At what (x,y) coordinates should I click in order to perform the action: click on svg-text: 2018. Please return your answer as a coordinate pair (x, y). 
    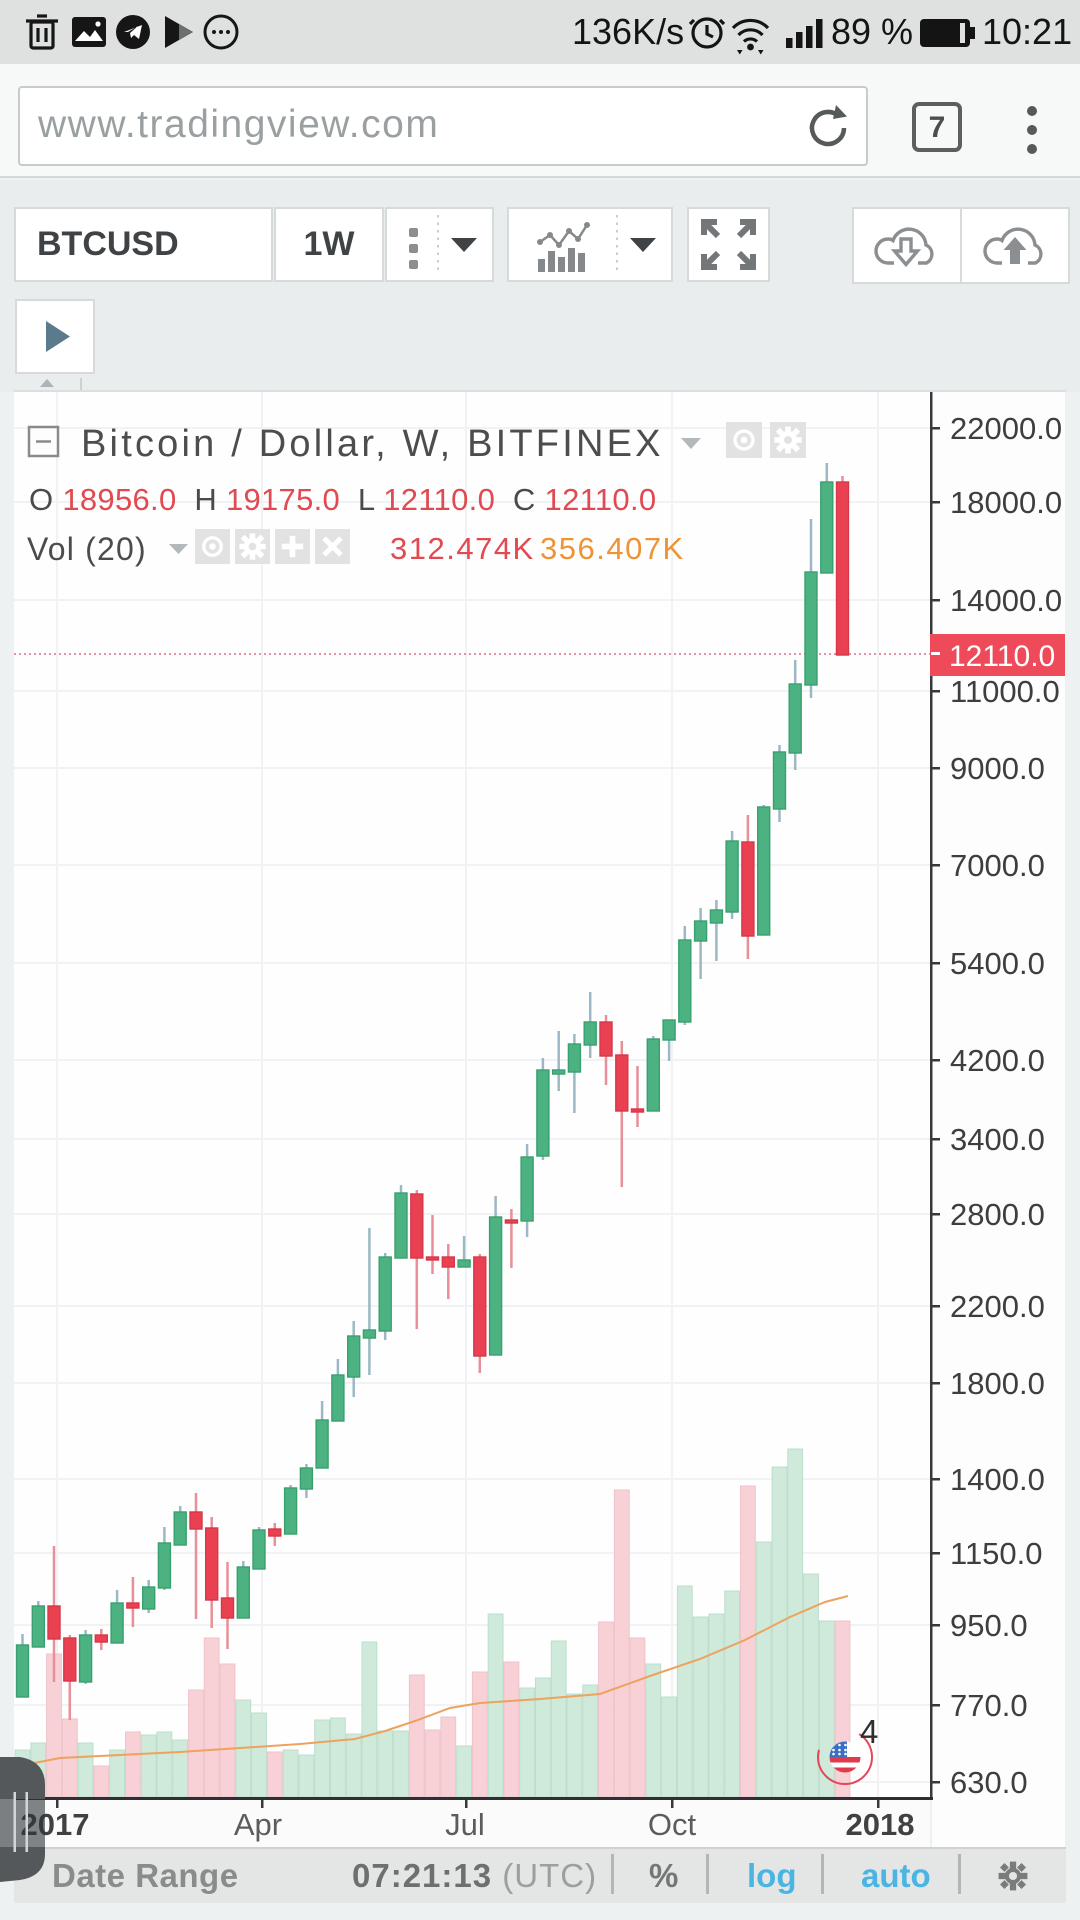
    Looking at the image, I should click on (880, 1824).